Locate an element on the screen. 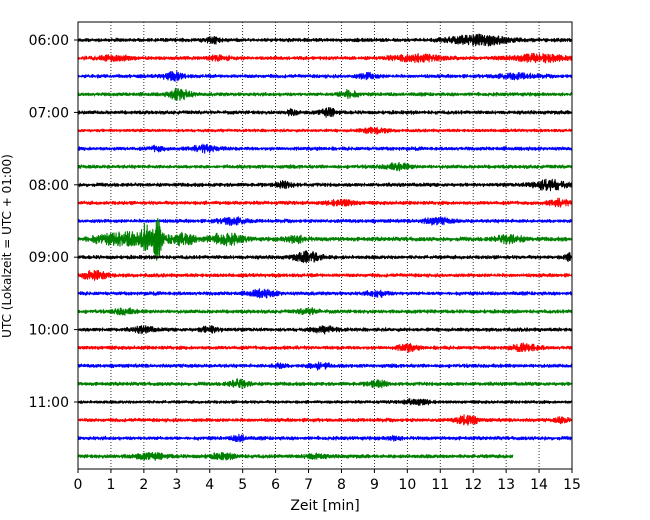  x-tick-label: 1 is located at coordinates (110, 485).